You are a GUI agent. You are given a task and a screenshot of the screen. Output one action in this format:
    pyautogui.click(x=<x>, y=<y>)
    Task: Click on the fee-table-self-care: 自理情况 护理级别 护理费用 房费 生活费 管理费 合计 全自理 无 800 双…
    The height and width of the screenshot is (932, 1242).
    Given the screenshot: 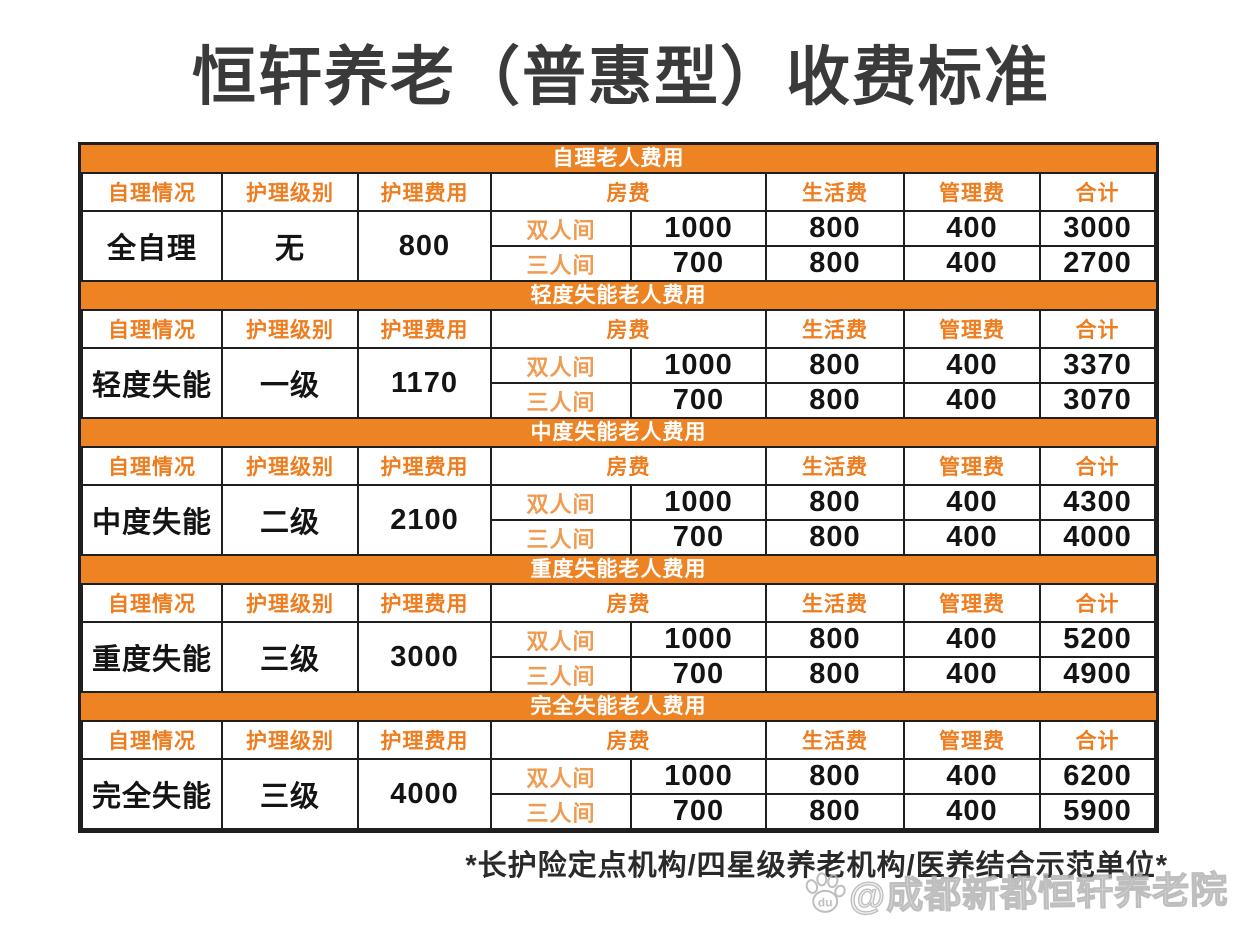 What is the action you would take?
    pyautogui.click(x=618, y=227)
    